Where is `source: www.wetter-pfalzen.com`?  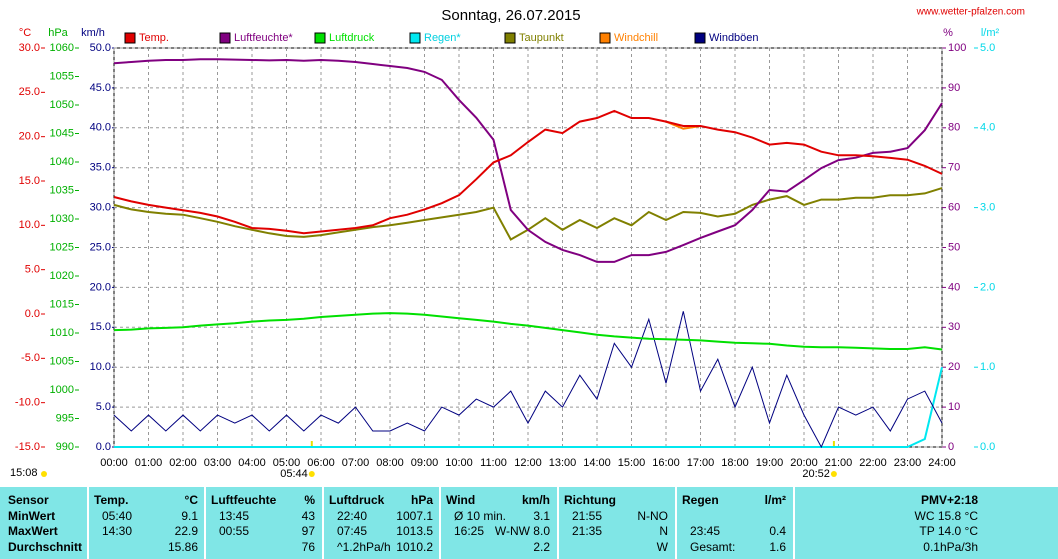
source: www.wetter-pfalzen.com is located at coordinates (970, 12).